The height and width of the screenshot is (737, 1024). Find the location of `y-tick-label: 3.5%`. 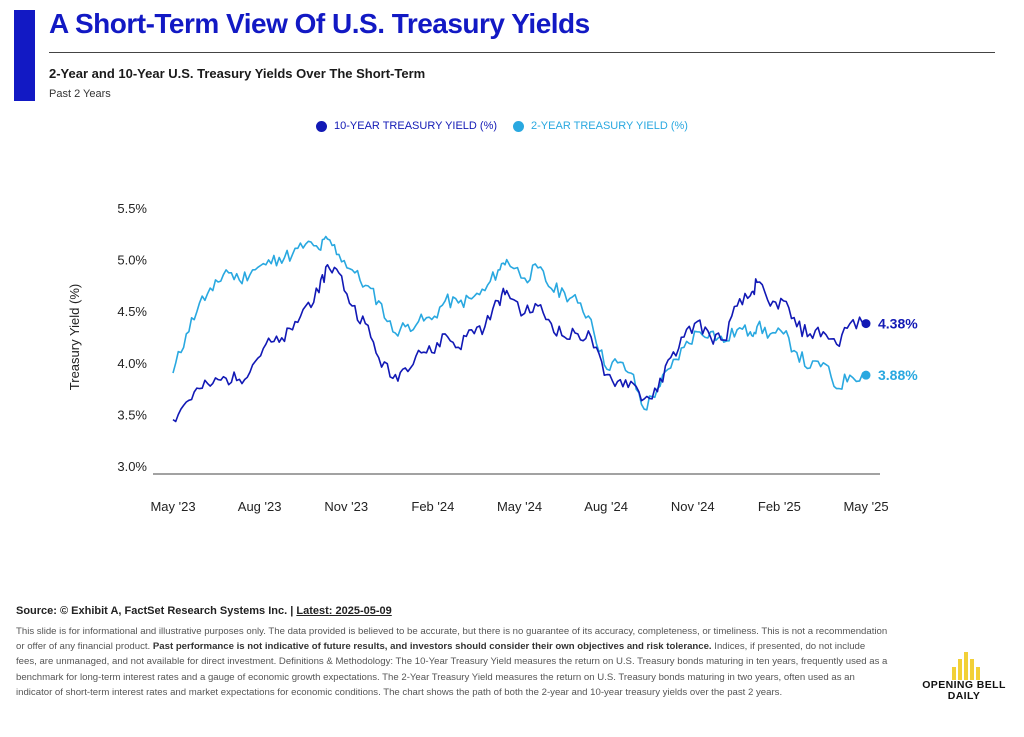

y-tick-label: 3.5% is located at coordinates (132, 414).